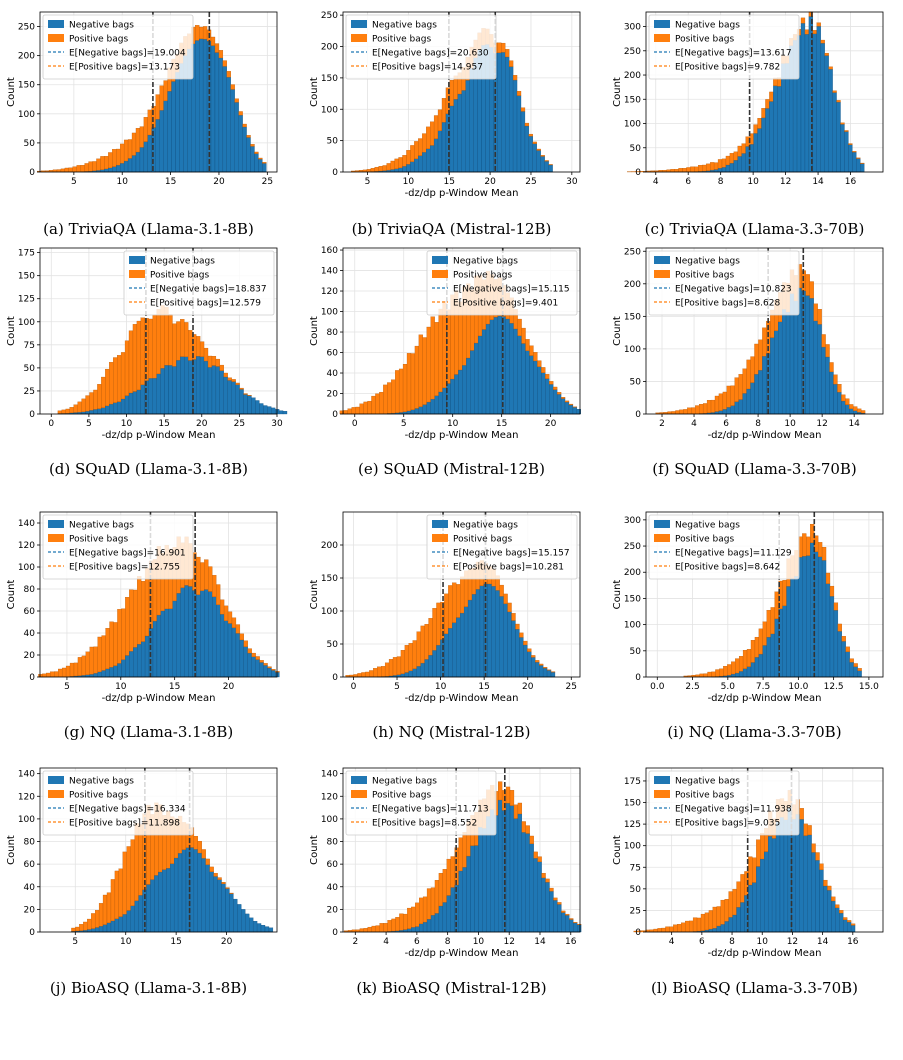 This screenshot has width=903, height=1060. I want to click on y-tick-label: 75, so click(29, 346).